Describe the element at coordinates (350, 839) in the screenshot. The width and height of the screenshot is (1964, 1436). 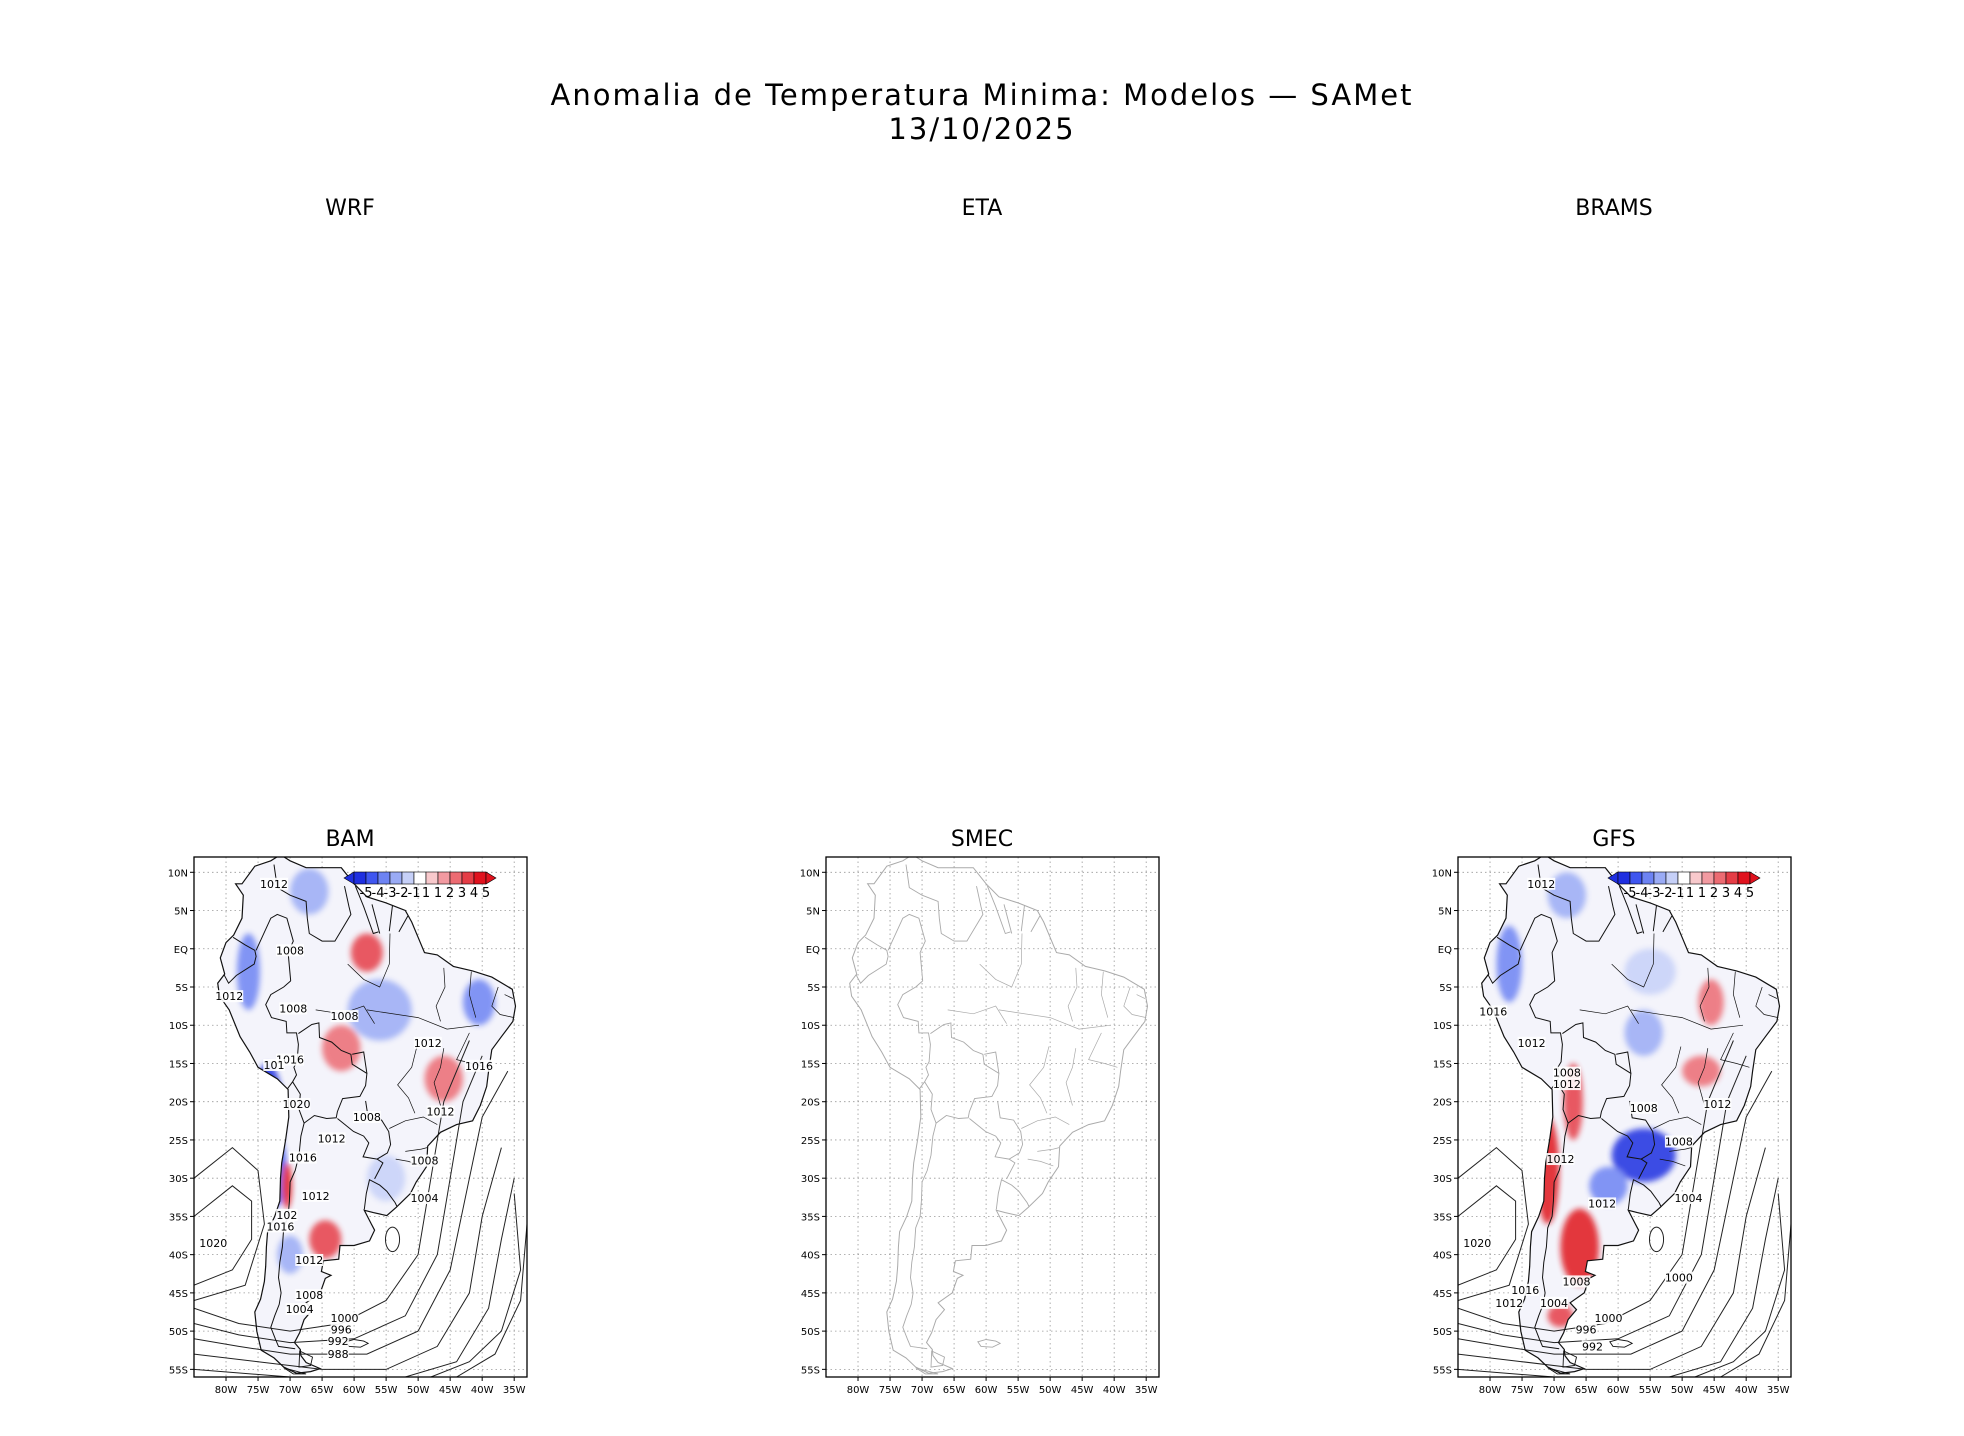
I see `panel-title-bam: BAM` at that location.